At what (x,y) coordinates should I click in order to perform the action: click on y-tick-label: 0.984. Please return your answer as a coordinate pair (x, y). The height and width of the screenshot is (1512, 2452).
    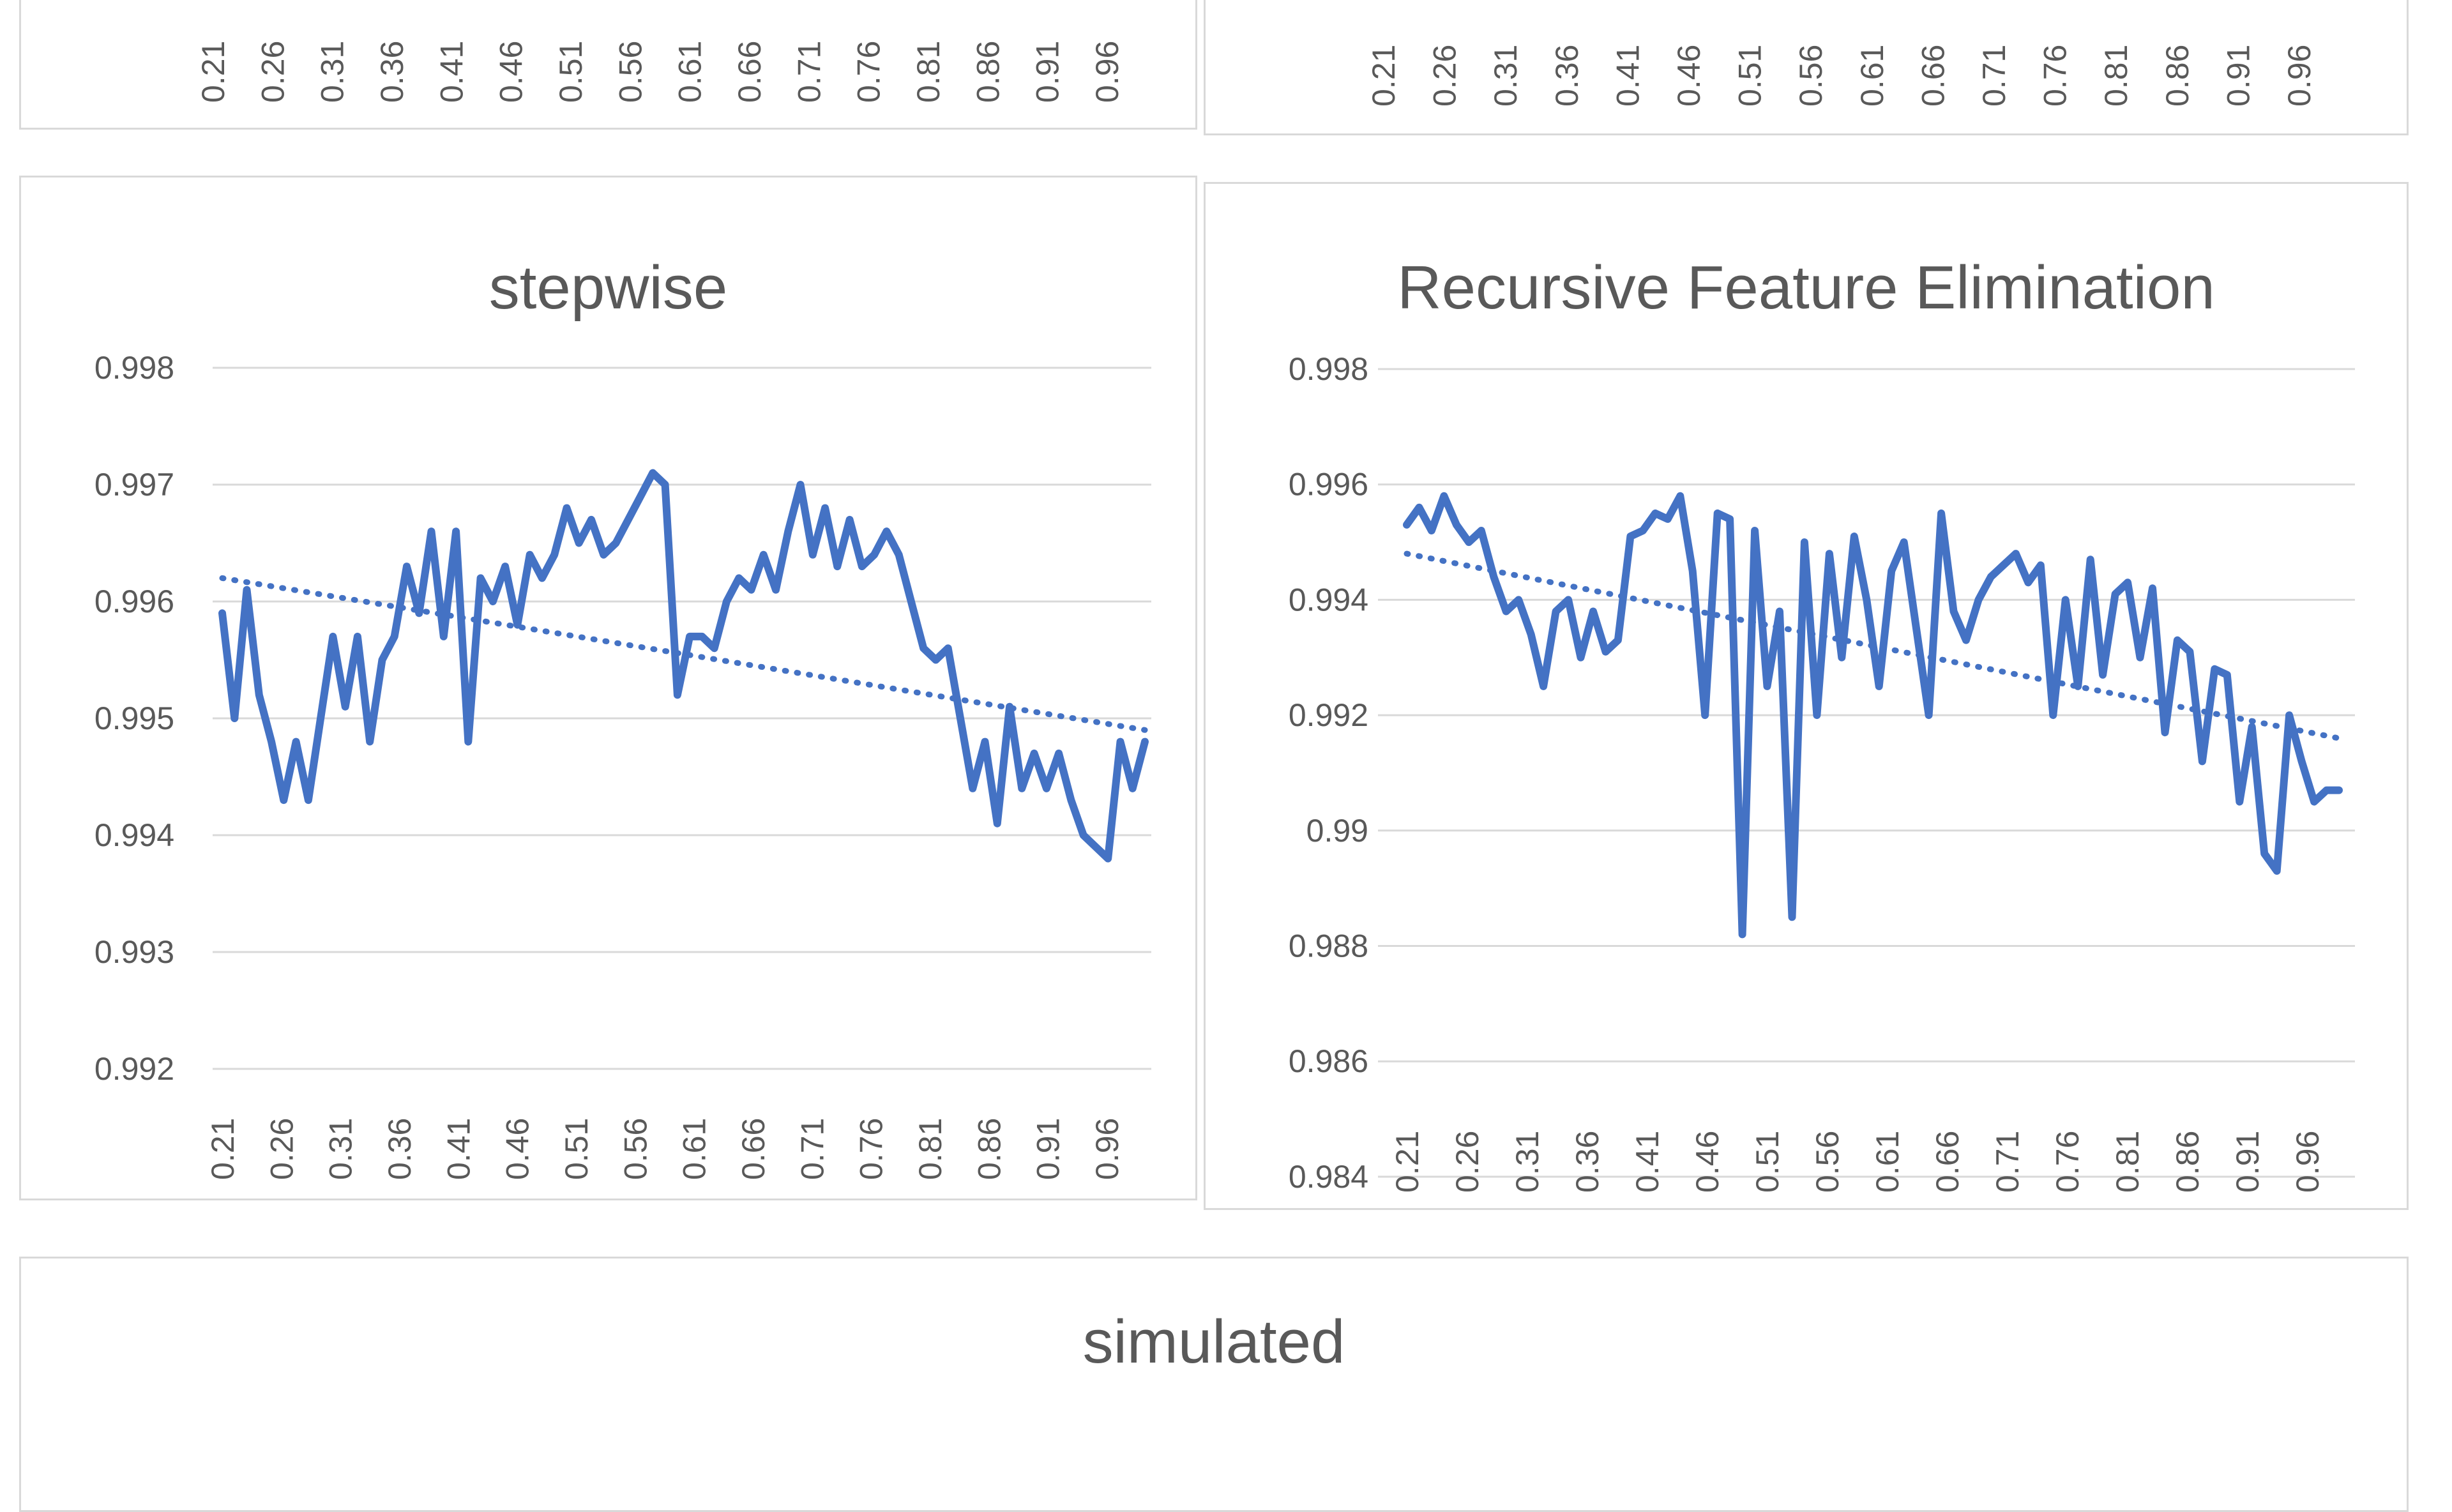
    Looking at the image, I should click on (1328, 1177).